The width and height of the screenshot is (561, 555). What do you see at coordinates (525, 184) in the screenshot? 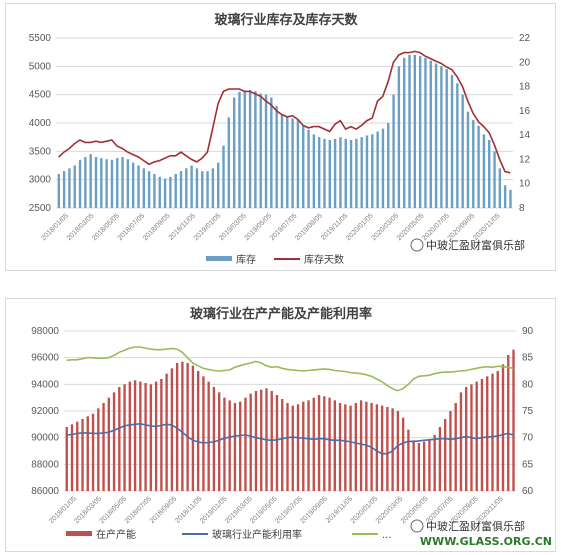
I see `y2-tick-label: 10` at bounding box center [525, 184].